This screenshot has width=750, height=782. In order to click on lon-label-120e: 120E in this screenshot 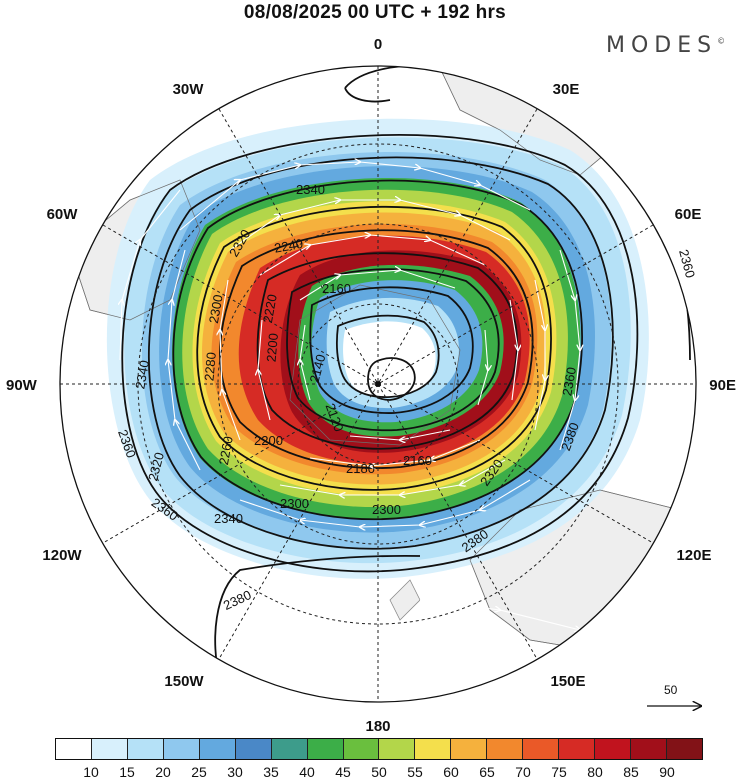, I will do `click(693, 555)`.